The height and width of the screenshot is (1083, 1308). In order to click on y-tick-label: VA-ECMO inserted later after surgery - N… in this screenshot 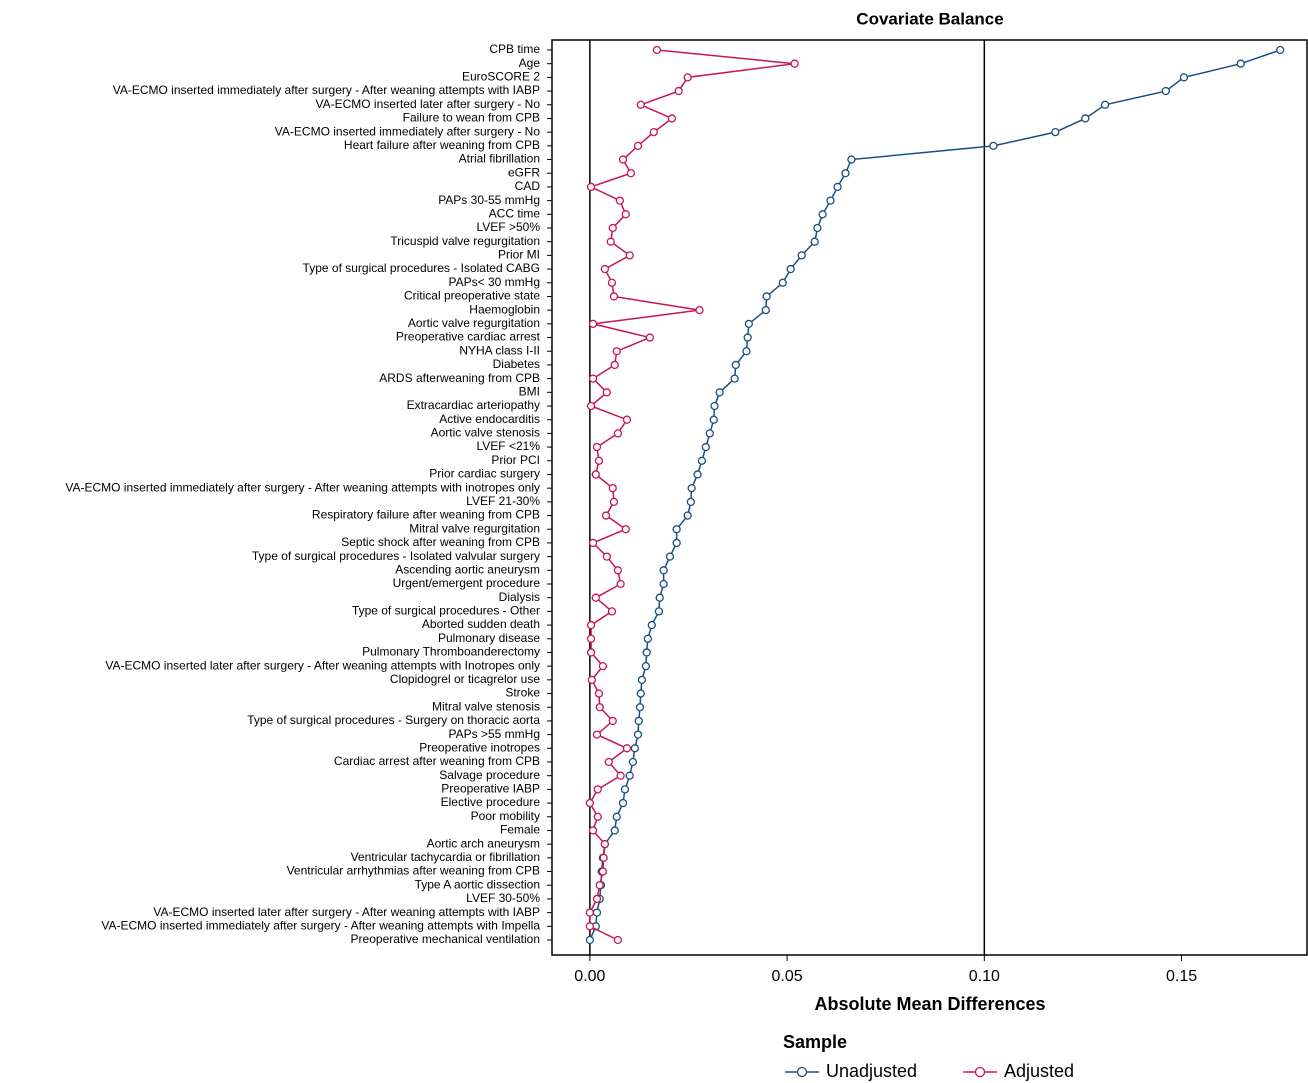, I will do `click(427, 104)`.